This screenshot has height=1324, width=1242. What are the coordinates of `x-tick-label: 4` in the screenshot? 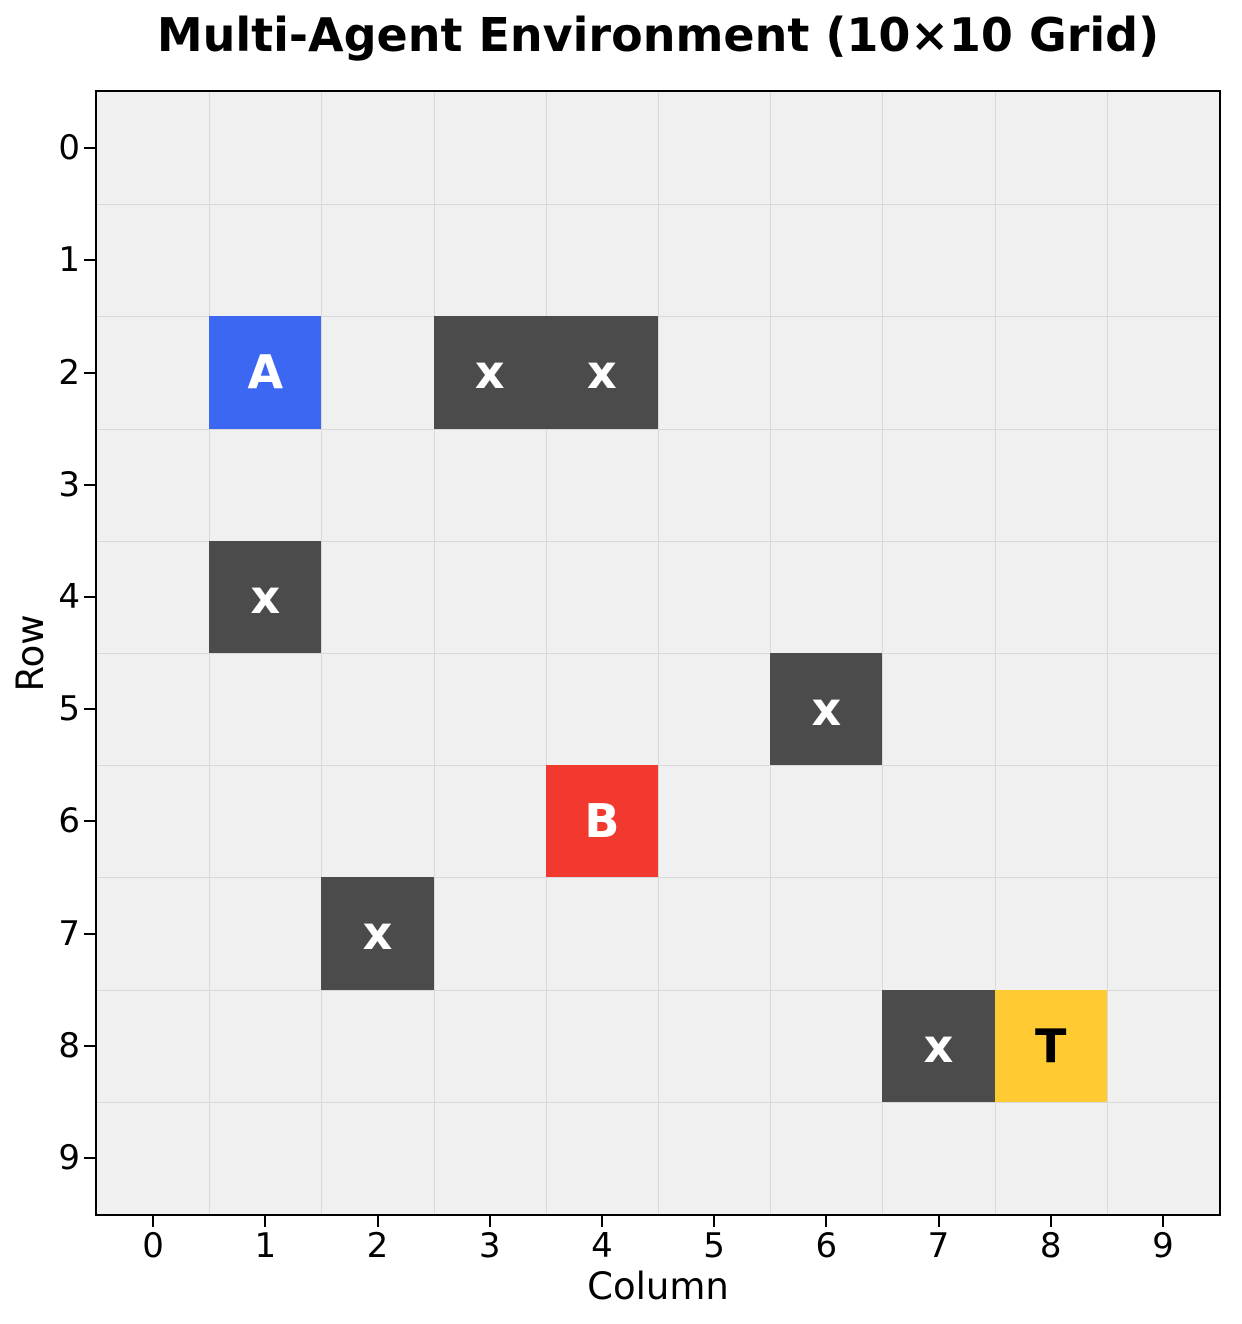 It's located at (602, 1246).